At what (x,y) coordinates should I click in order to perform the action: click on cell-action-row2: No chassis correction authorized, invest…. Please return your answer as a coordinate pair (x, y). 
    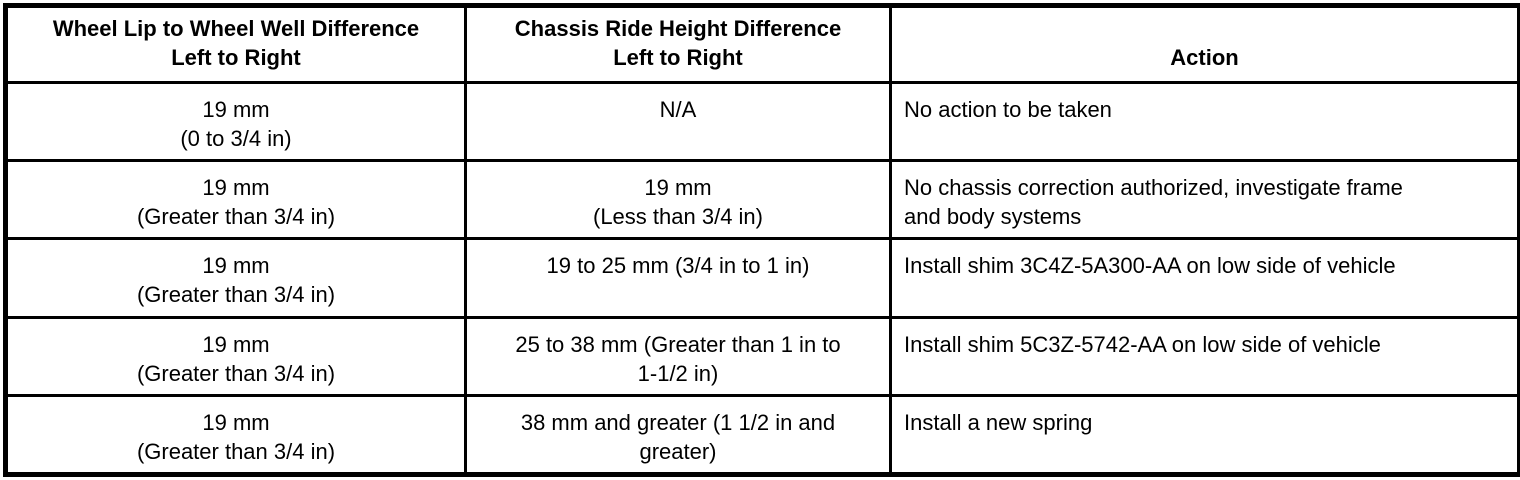
    Looking at the image, I should click on (1204, 200).